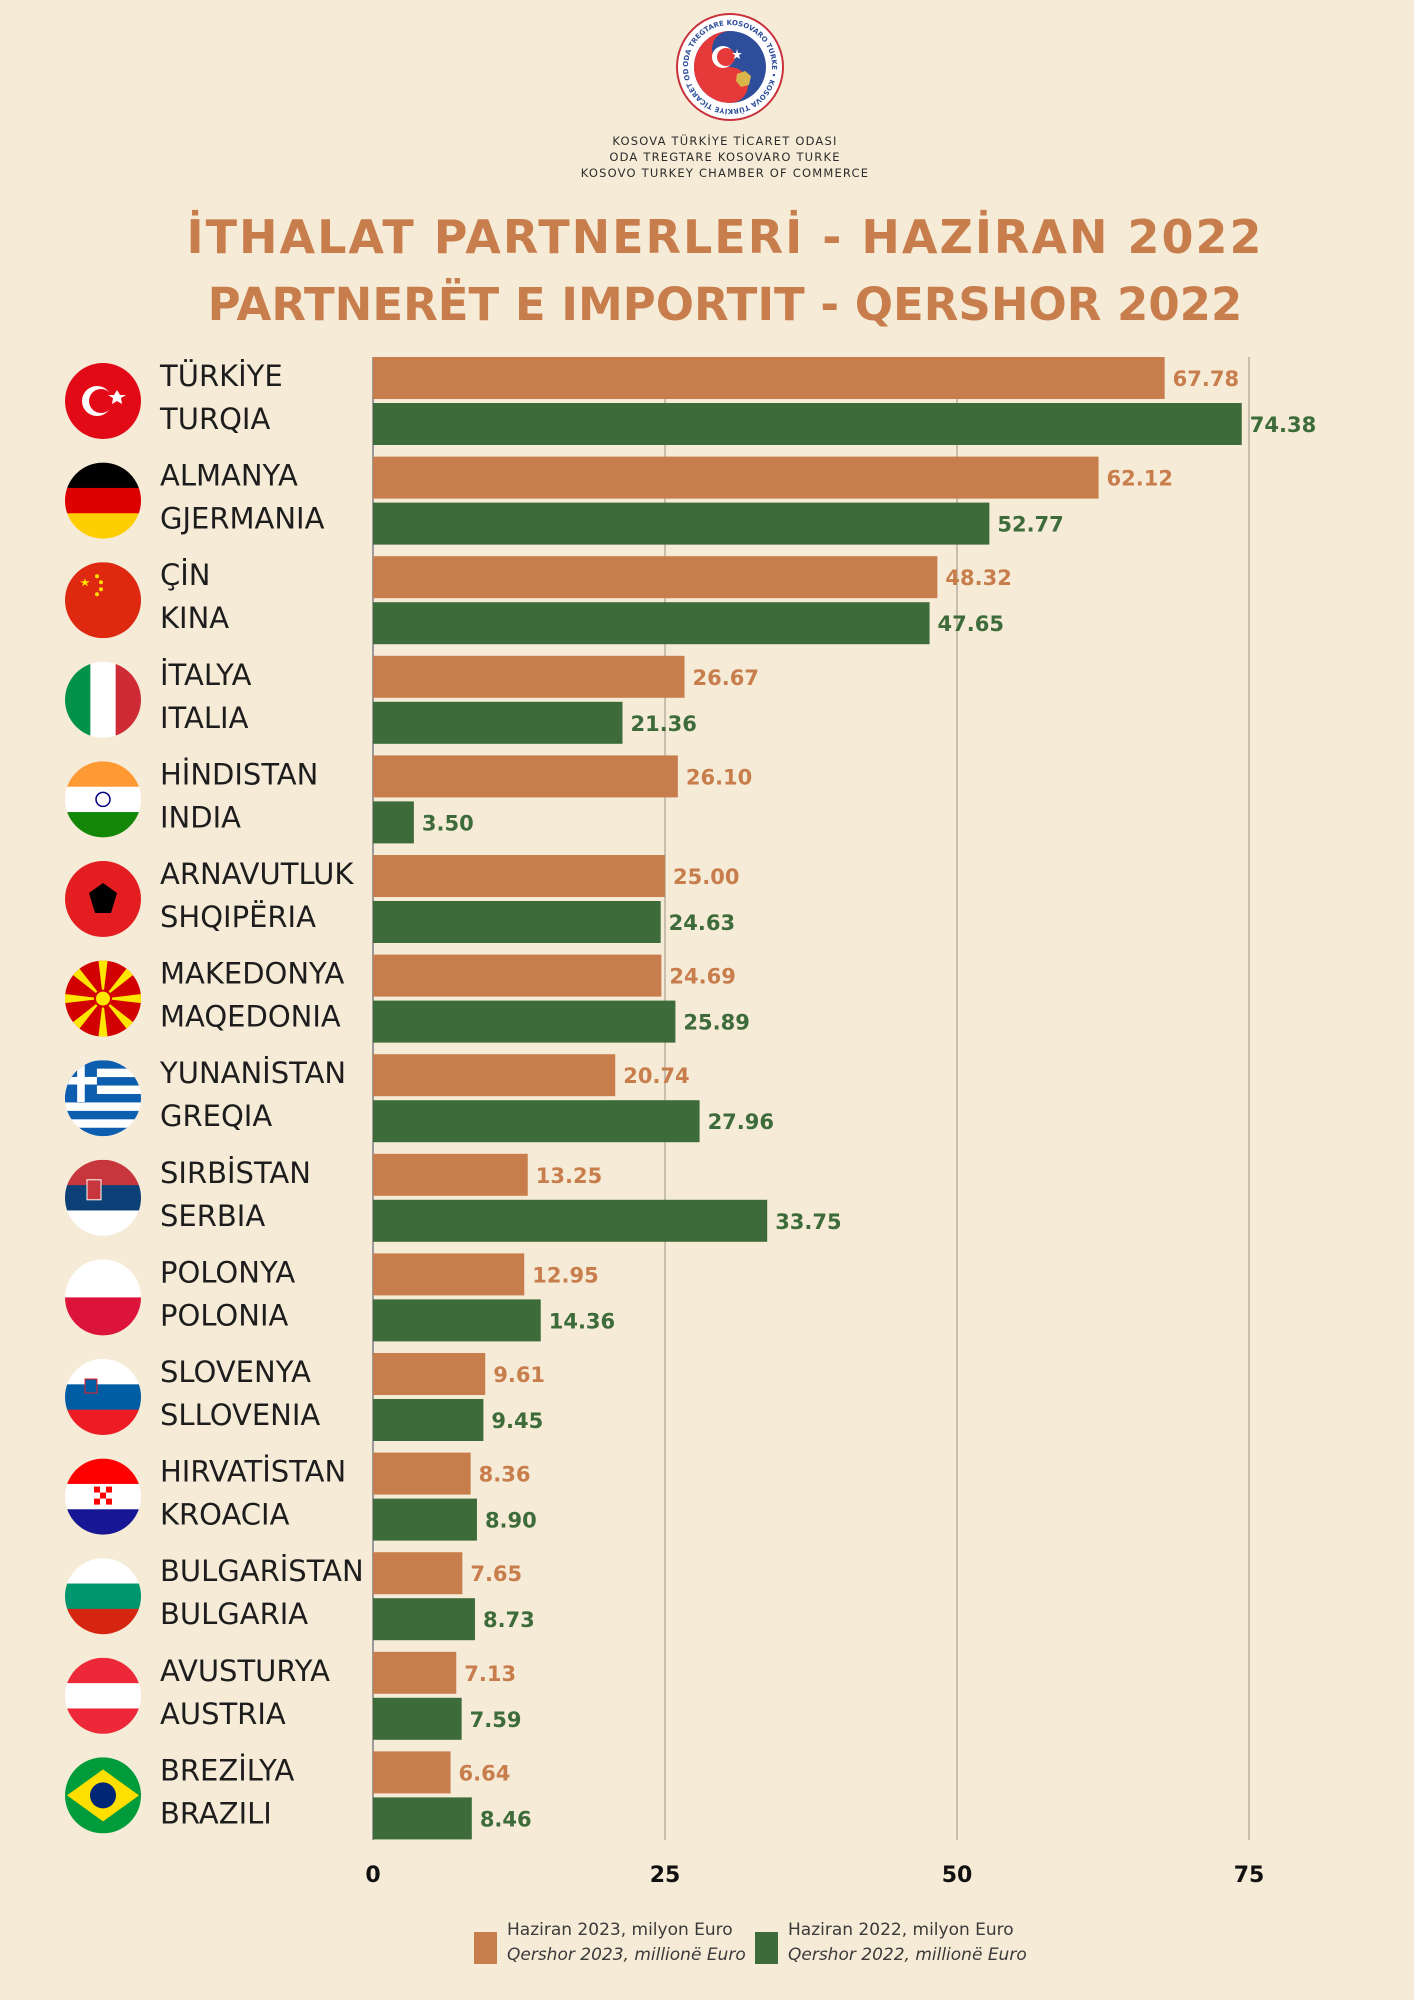  I want to click on brazil-flag-icon, so click(103, 1795).